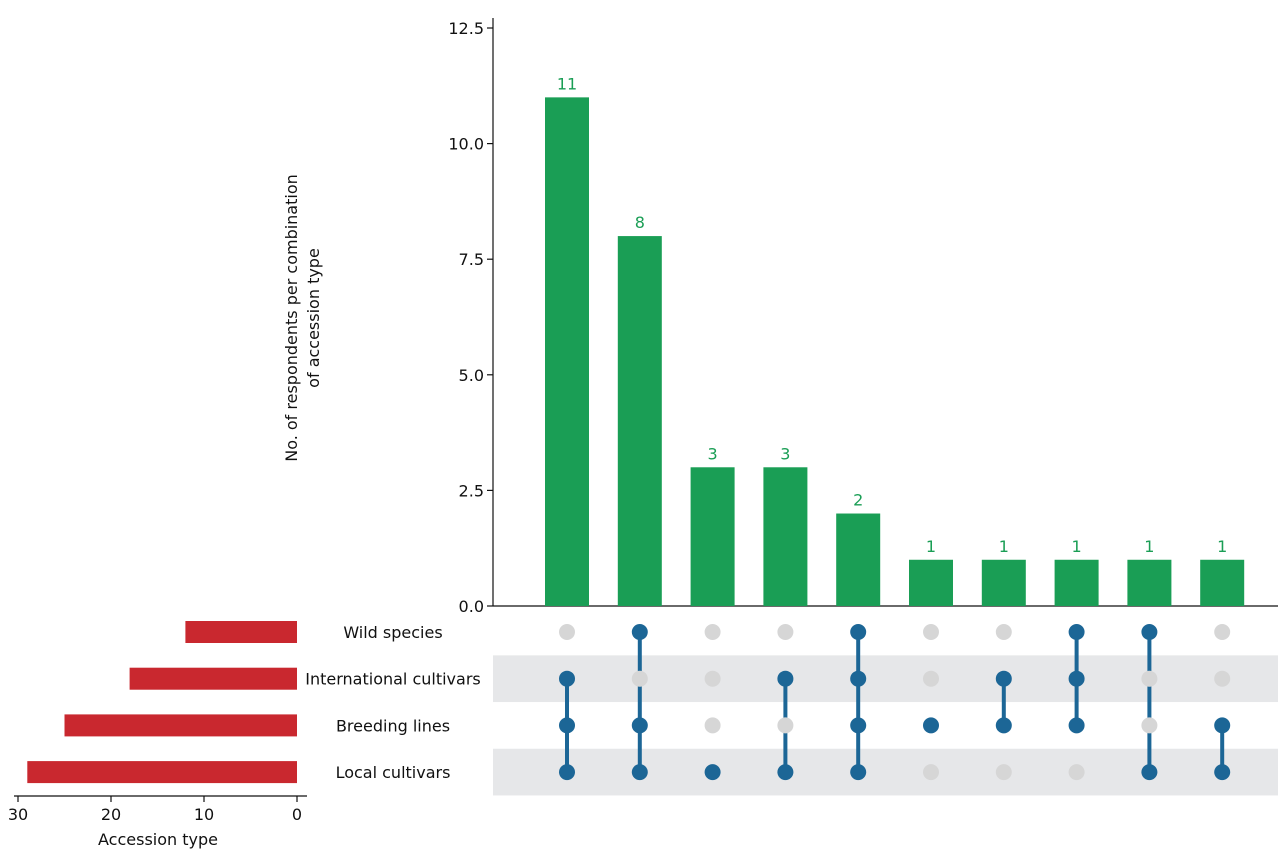 The height and width of the screenshot is (859, 1279). What do you see at coordinates (471, 490) in the screenshot?
I see `y-tick-label: 2.5` at bounding box center [471, 490].